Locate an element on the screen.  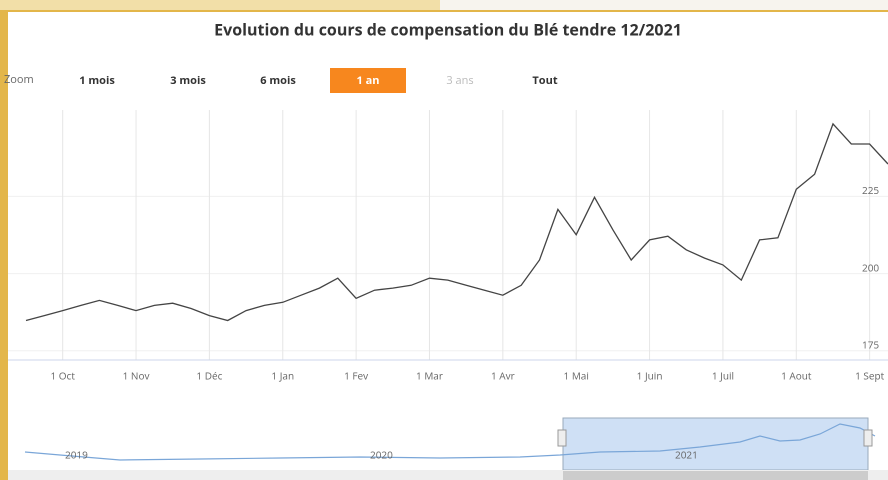
zoom-button-bg is located at coordinates (368, 80).